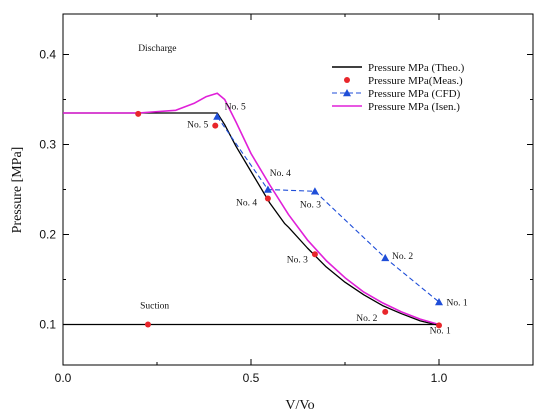 The height and width of the screenshot is (420, 550). Describe the element at coordinates (157, 49) in the screenshot. I see `annotation-label: Discharge` at that location.